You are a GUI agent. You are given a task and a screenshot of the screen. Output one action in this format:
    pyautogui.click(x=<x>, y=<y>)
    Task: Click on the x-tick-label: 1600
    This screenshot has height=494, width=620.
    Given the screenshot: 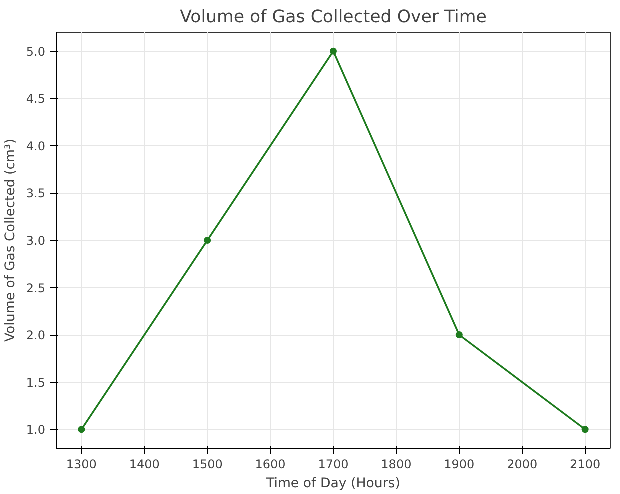 What is the action you would take?
    pyautogui.click(x=270, y=465)
    